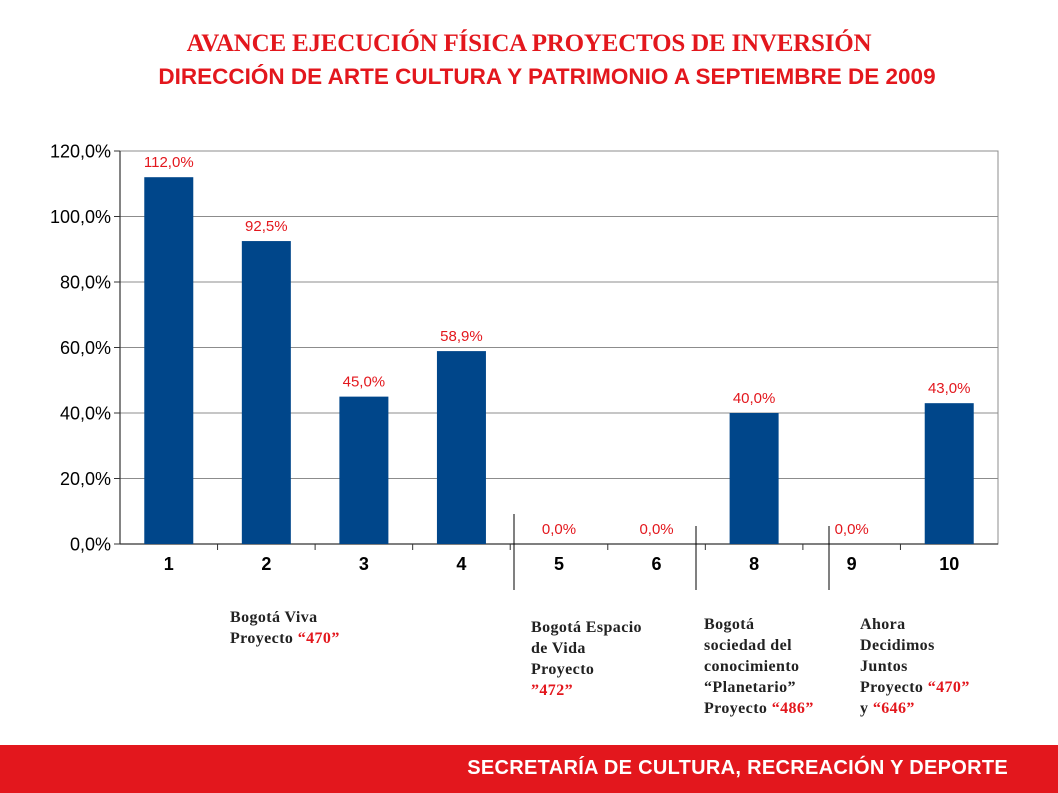 The height and width of the screenshot is (793, 1058). What do you see at coordinates (949, 564) in the screenshot?
I see `x-tick-label: 10` at bounding box center [949, 564].